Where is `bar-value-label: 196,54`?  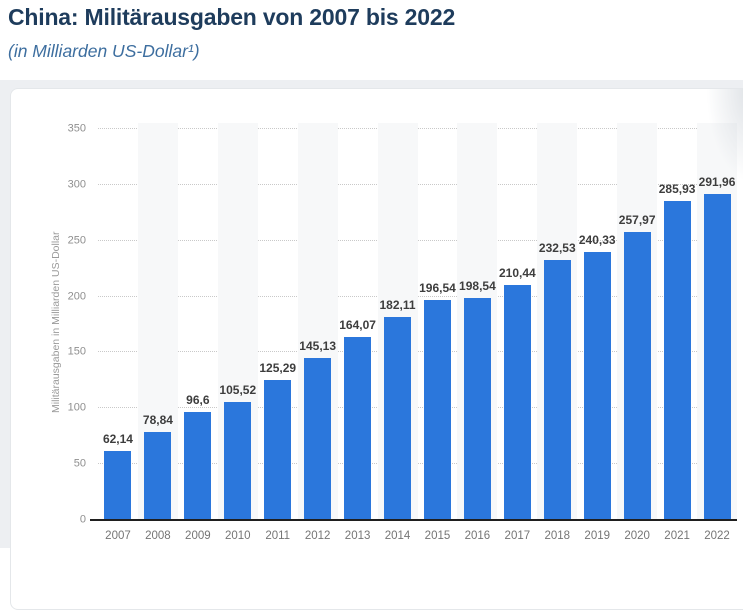 bar-value-label: 196,54 is located at coordinates (437, 288).